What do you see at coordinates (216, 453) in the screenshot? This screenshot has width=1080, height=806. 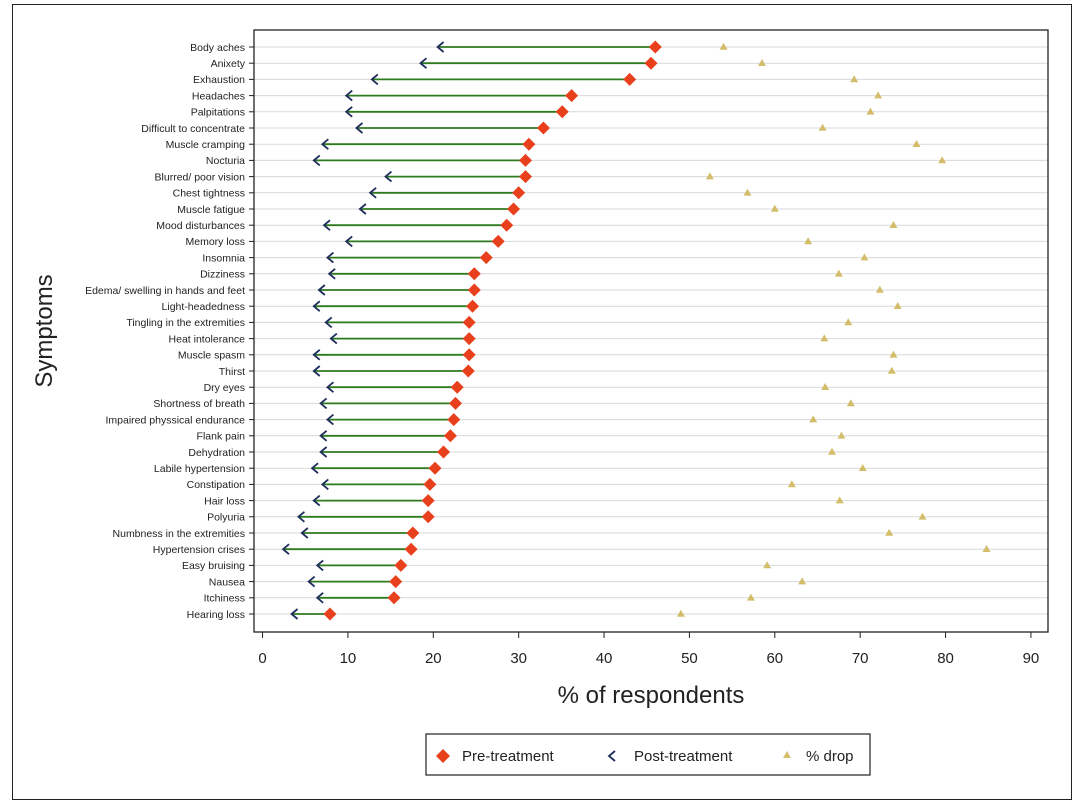 I see `symptom-label: Dehydration` at bounding box center [216, 453].